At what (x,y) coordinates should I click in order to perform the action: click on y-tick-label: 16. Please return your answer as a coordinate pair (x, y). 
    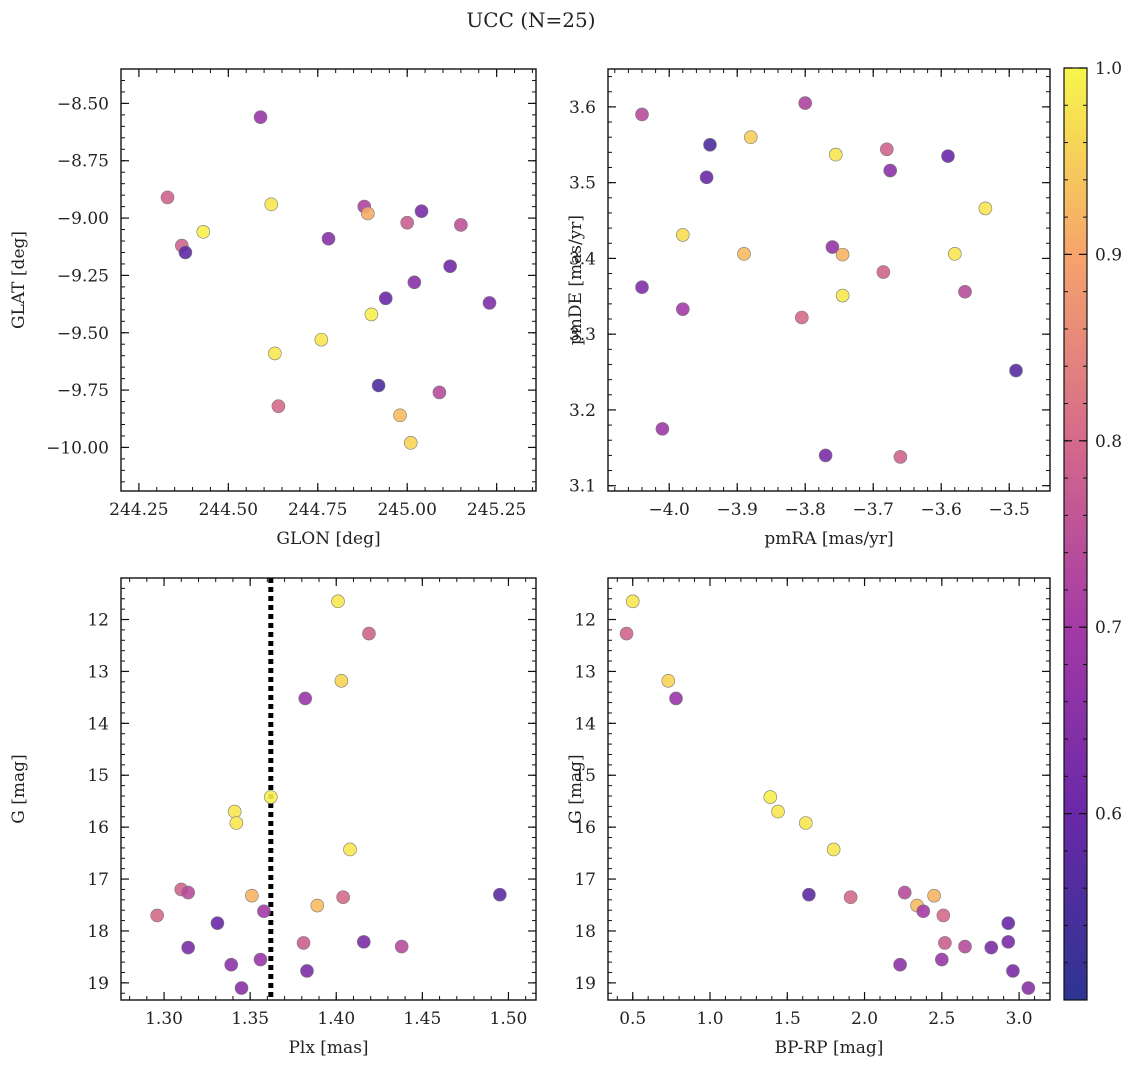
    Looking at the image, I should click on (585, 828).